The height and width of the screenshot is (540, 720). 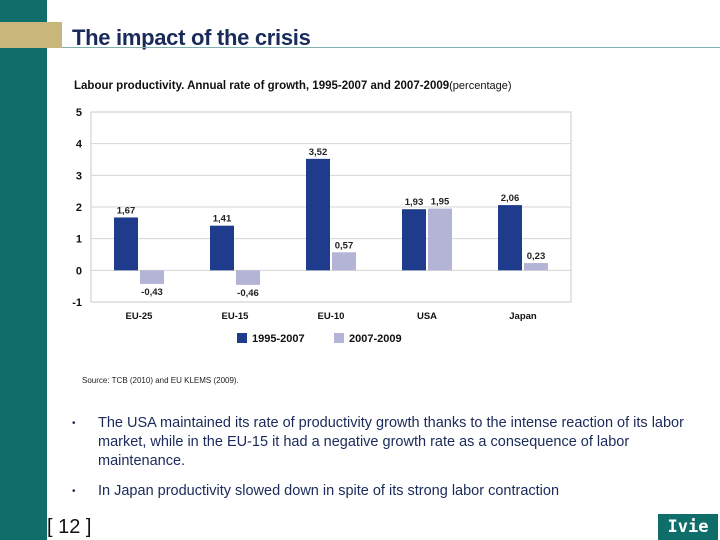 What do you see at coordinates (688, 527) in the screenshot?
I see `ivie-logo: Ivie` at bounding box center [688, 527].